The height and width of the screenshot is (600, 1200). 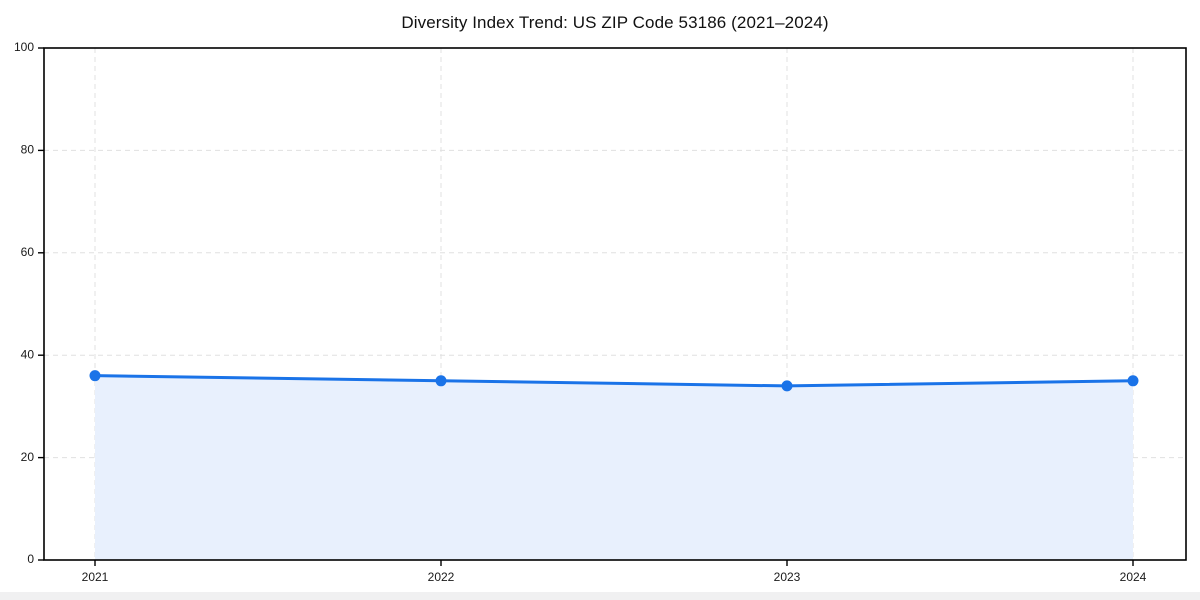 I want to click on y-tick-label: 60, so click(x=28, y=252).